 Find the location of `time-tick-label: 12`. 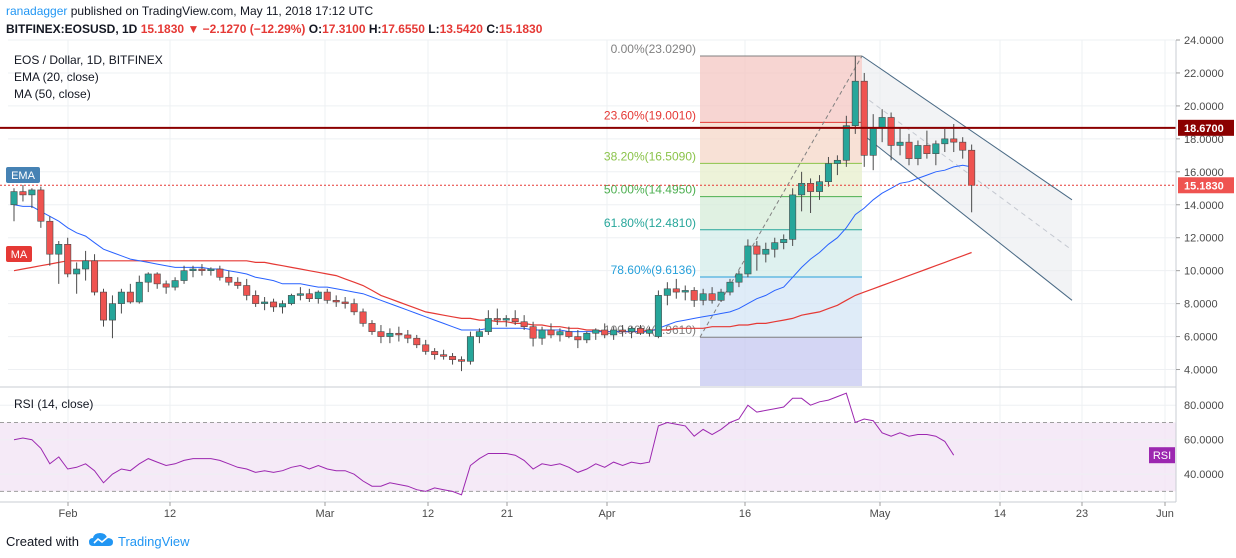

time-tick-label: 12 is located at coordinates (428, 514).